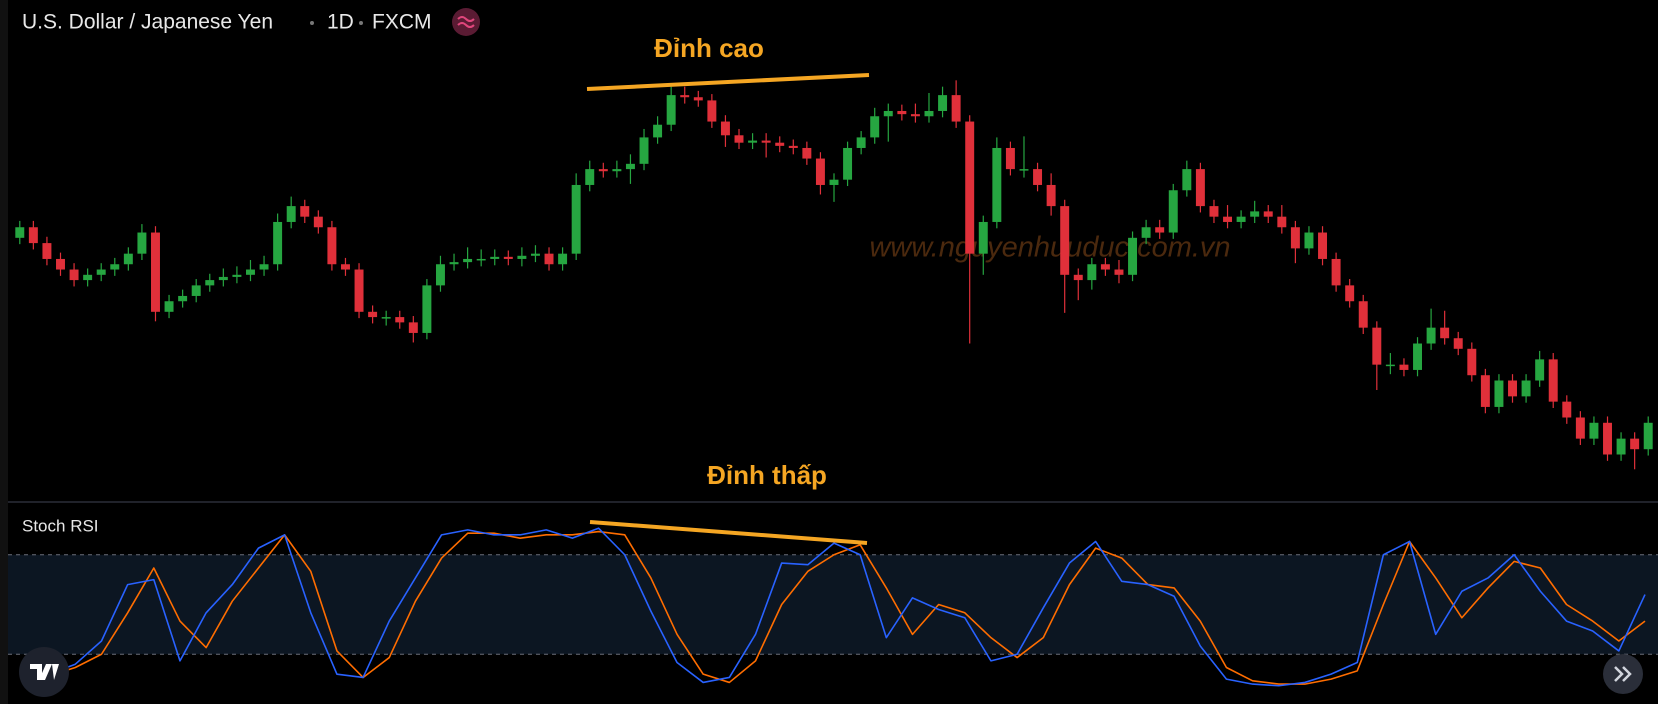  I want to click on interval: 1D, so click(340, 22).